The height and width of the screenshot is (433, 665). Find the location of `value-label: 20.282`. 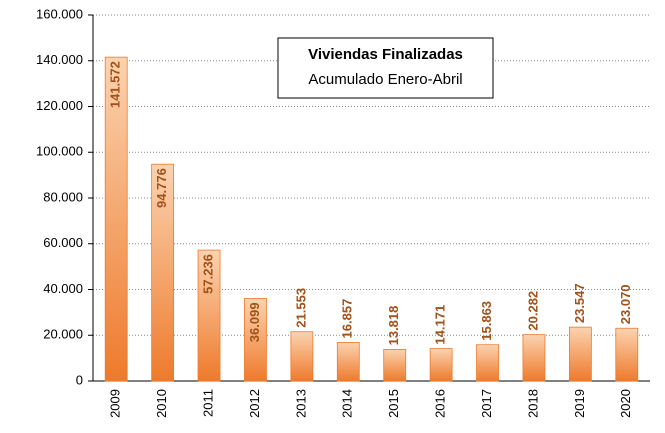

value-label: 20.282 is located at coordinates (532, 311).